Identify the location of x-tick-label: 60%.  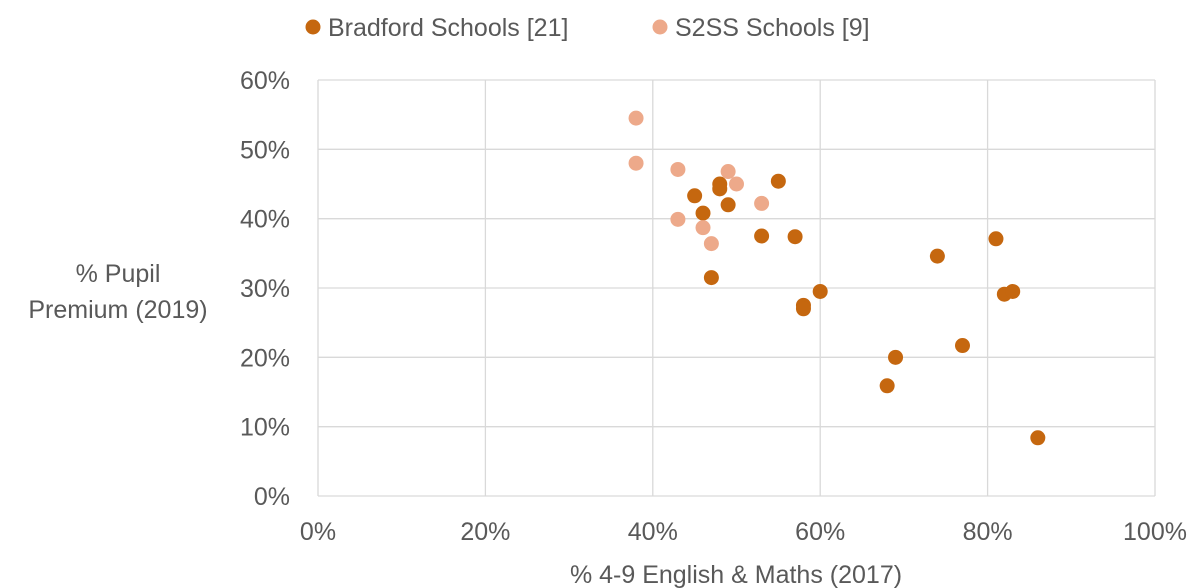
(820, 532).